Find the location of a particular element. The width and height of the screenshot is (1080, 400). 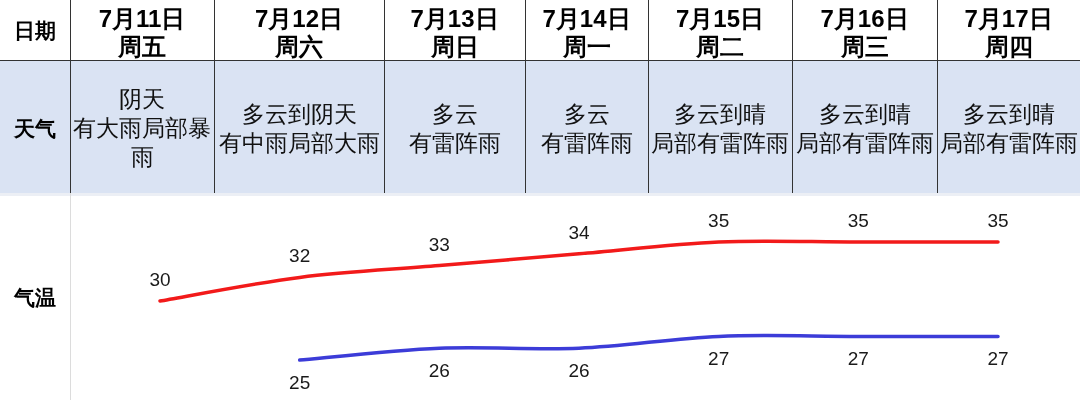

y-axis-title: 气温 is located at coordinates (34, 297).